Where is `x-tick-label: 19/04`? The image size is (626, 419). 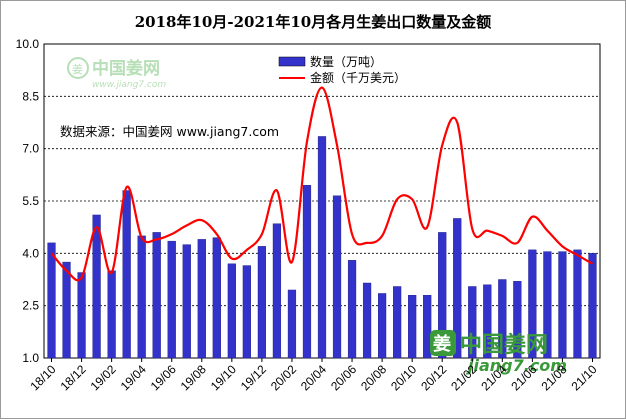
x-tick-label: 19/04 is located at coordinates (133, 377).